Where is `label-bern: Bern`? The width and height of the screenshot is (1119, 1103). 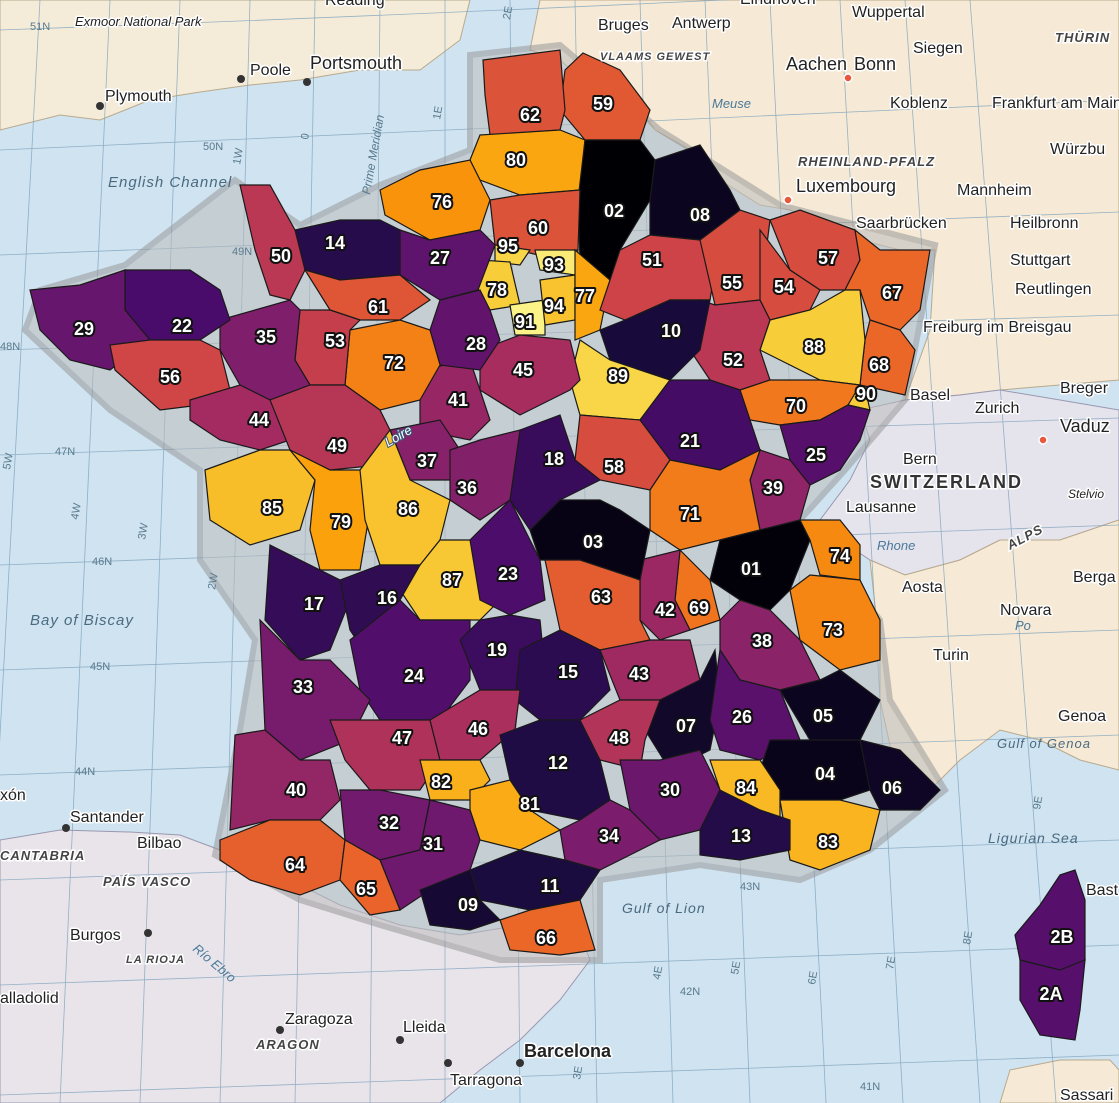
label-bern: Bern is located at coordinates (920, 459).